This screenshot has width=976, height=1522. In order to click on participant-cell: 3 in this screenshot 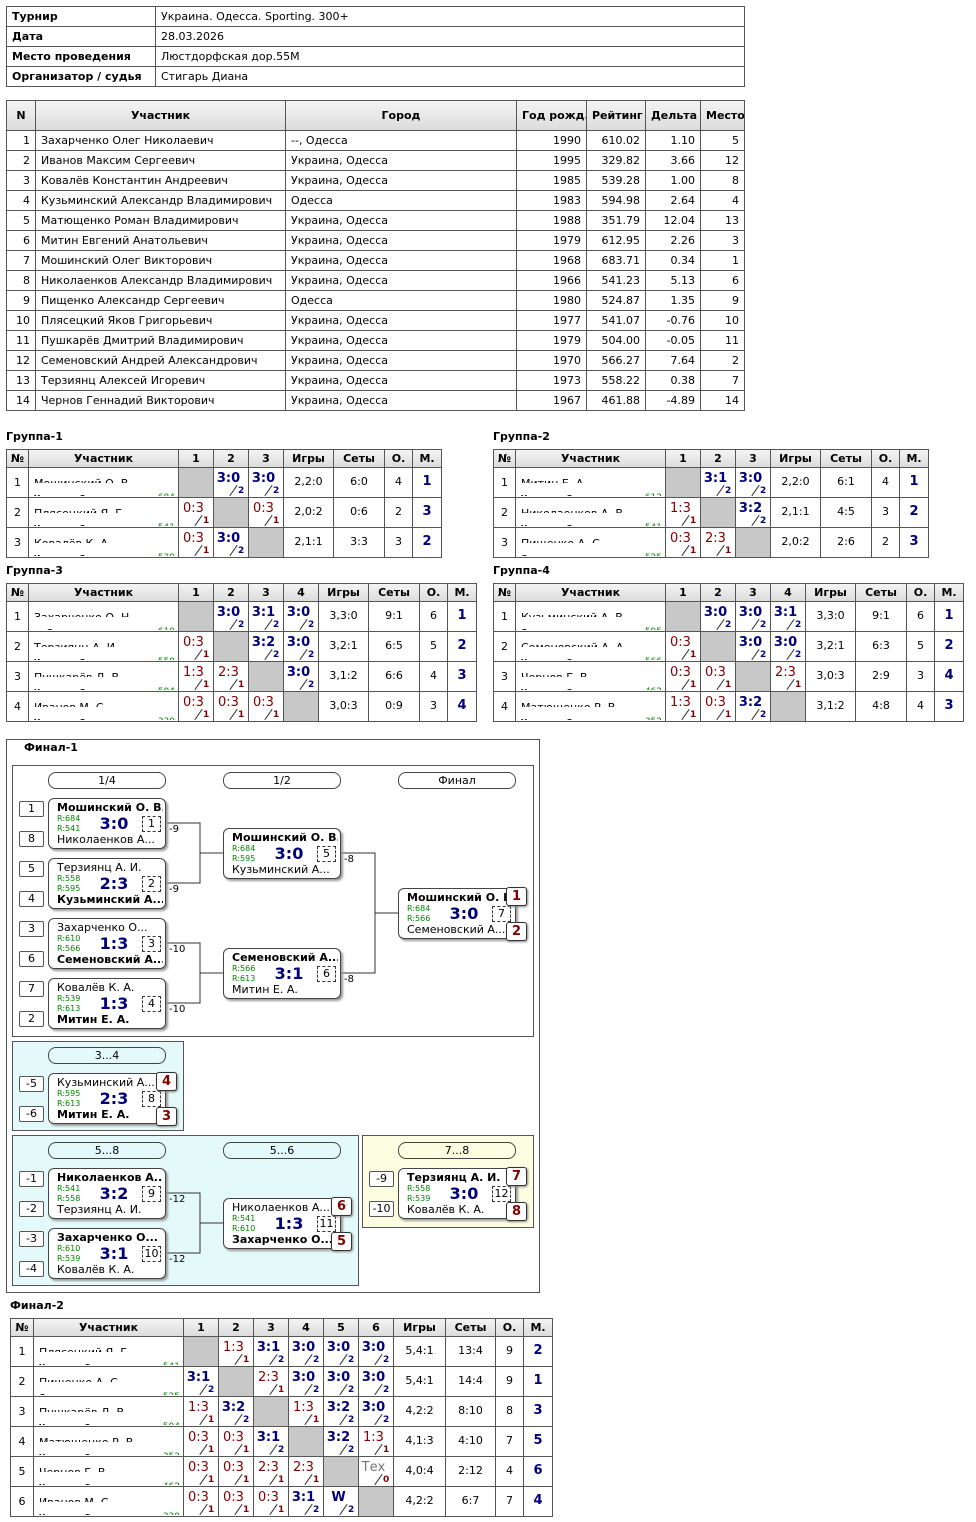, I will do `click(722, 240)`.